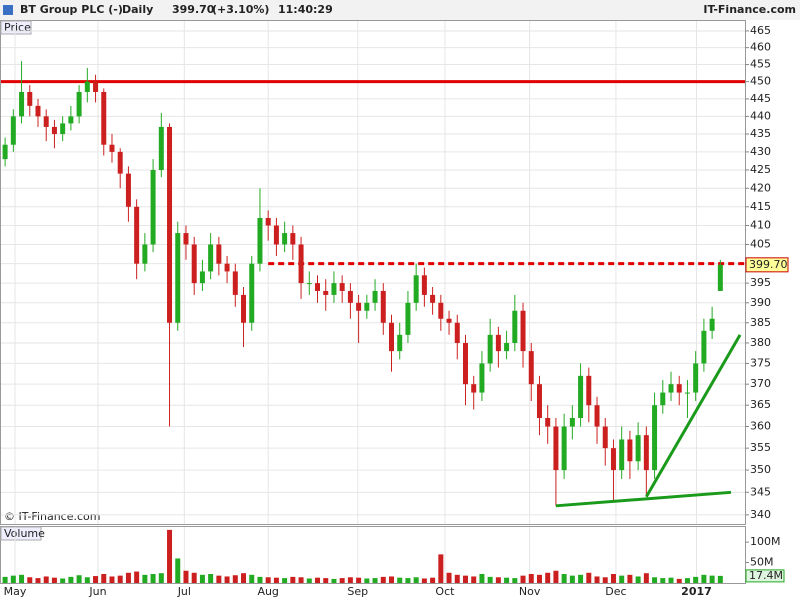 Image resolution: width=800 pixels, height=600 pixels. Describe the element at coordinates (8, 10) in the screenshot. I see `header-icon` at that location.